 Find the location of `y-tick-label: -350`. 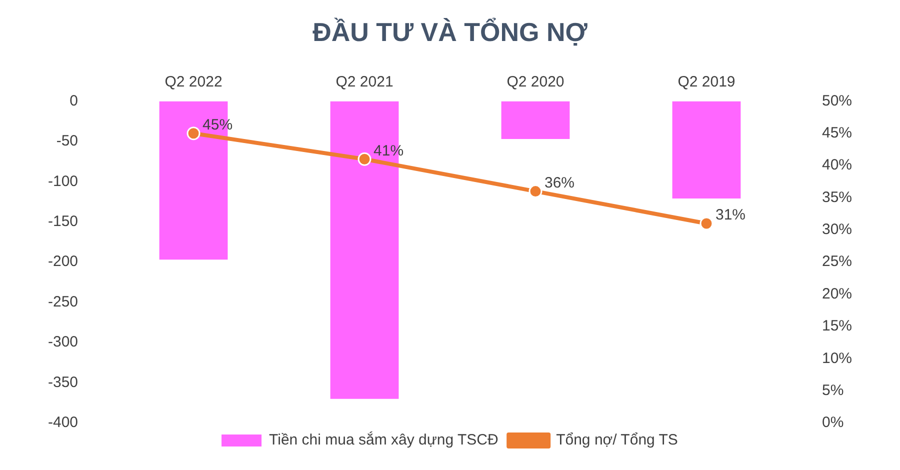

y-tick-label: -350 is located at coordinates (63, 382).